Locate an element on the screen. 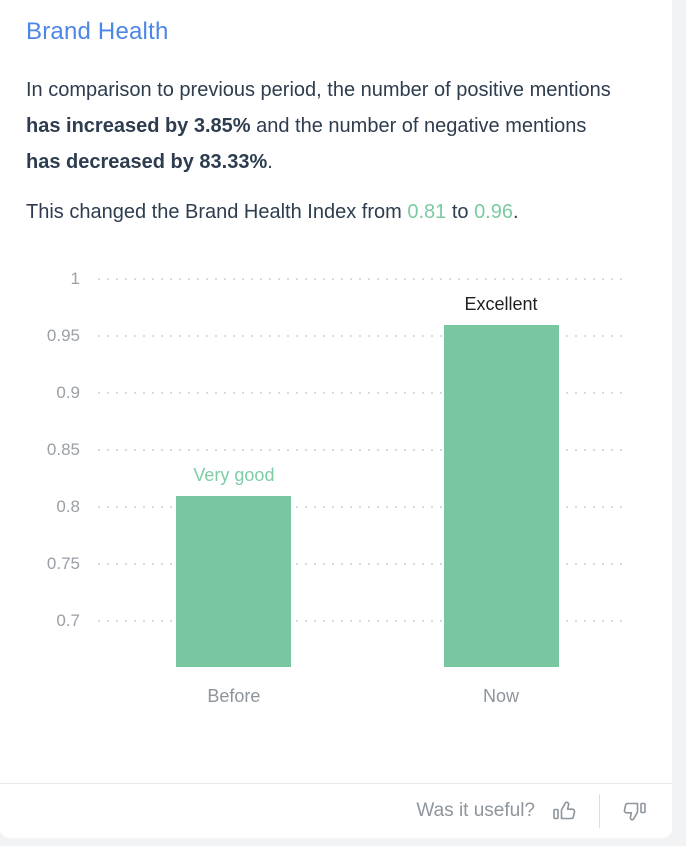 The image size is (686, 846). text-segment: 0.81 is located at coordinates (427, 212).